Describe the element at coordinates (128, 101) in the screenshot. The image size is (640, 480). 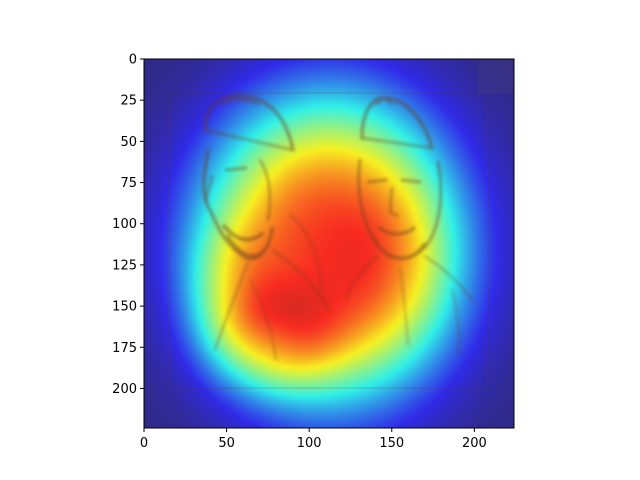
I see `y-tick-label: 25` at that location.